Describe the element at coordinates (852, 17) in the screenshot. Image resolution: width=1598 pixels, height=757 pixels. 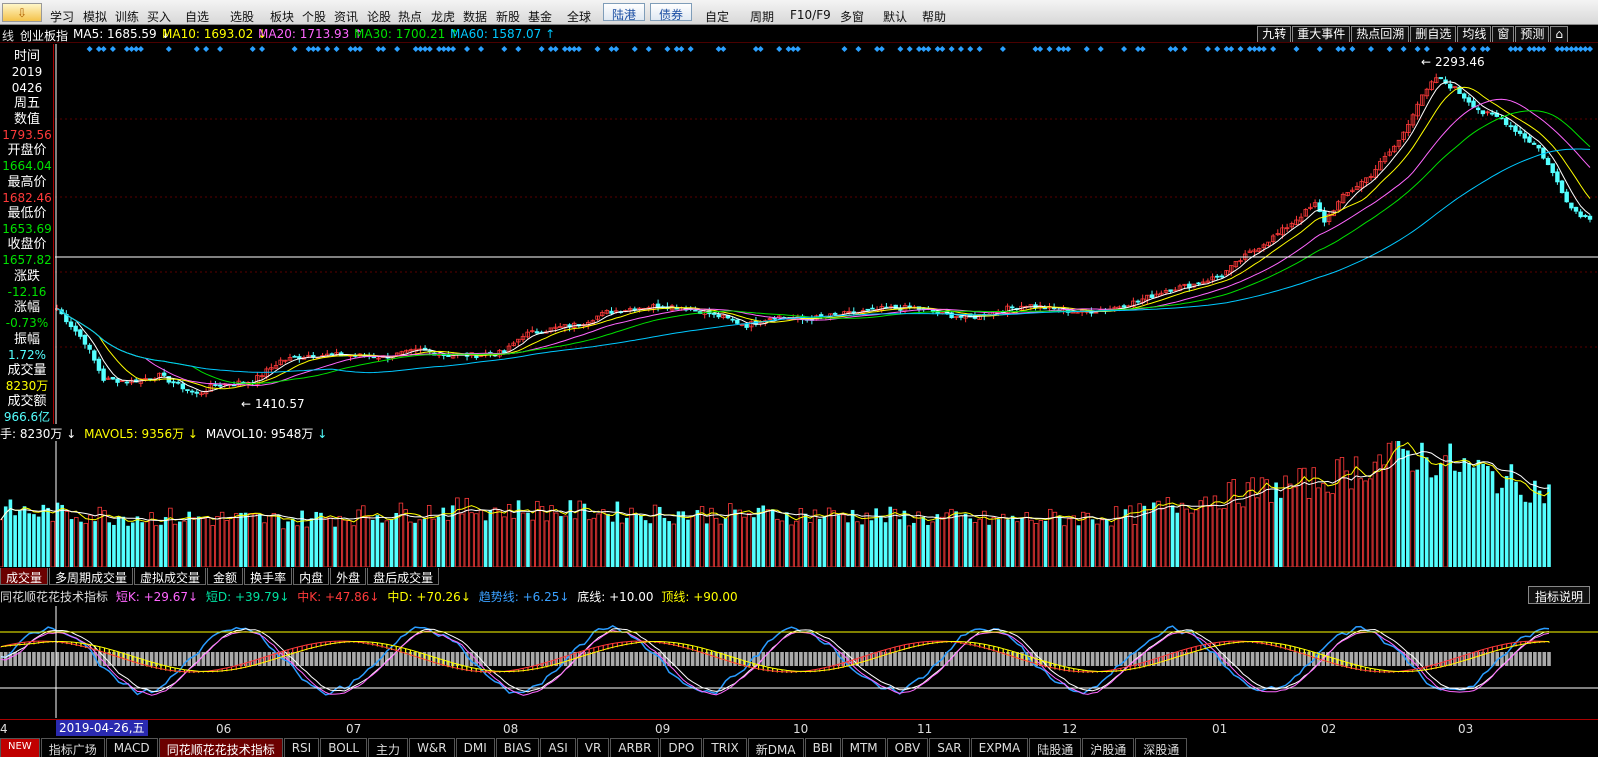
I see `toolbar-multi-window: 多窗` at that location.